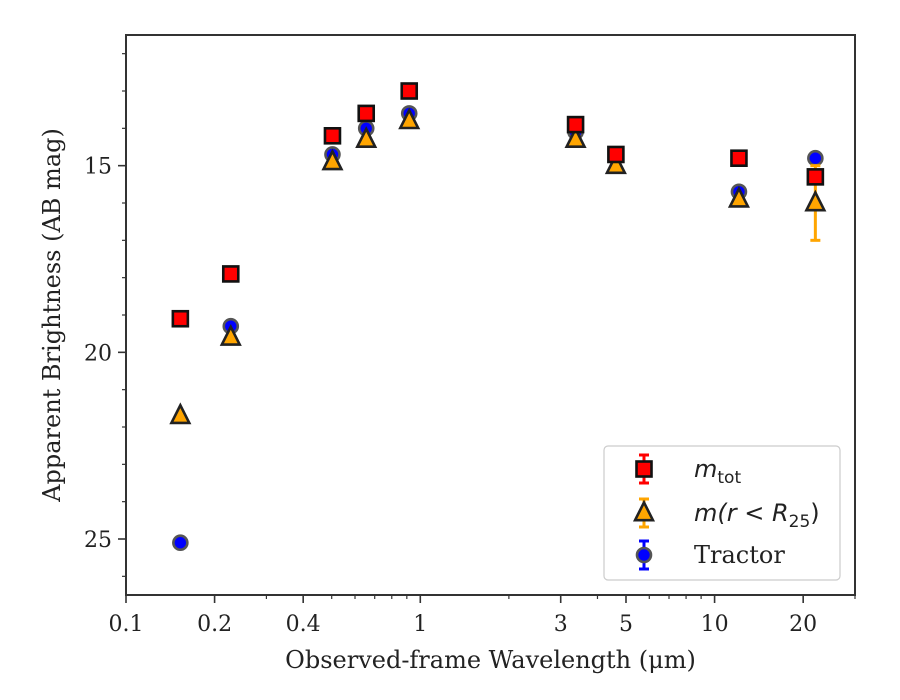  I want to click on legend: mtot m(r < R25) Tractor, so click(722, 513).